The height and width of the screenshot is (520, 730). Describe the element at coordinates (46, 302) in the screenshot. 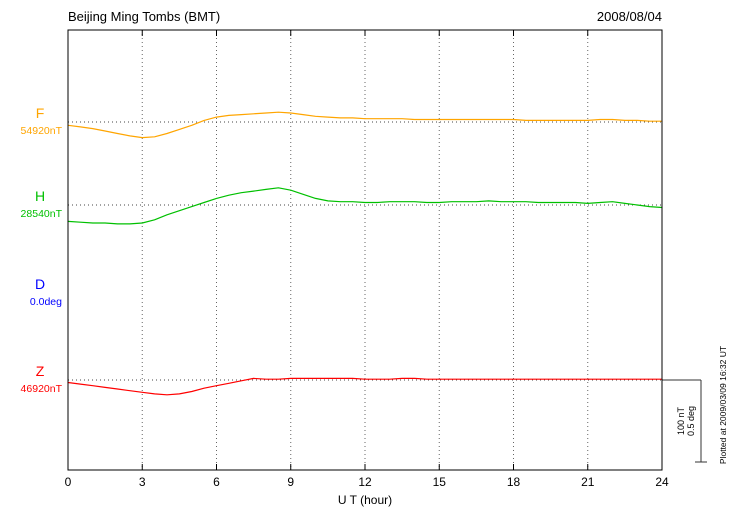

I see `series-baseline-d: 0.0deg` at that location.